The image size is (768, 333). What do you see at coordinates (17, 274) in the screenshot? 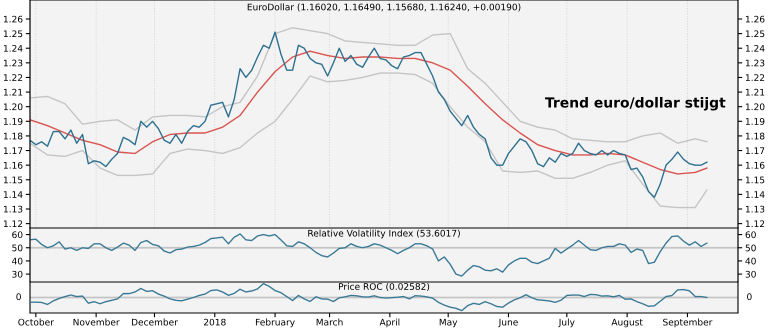
I see `y-tick-label: 30` at bounding box center [17, 274].